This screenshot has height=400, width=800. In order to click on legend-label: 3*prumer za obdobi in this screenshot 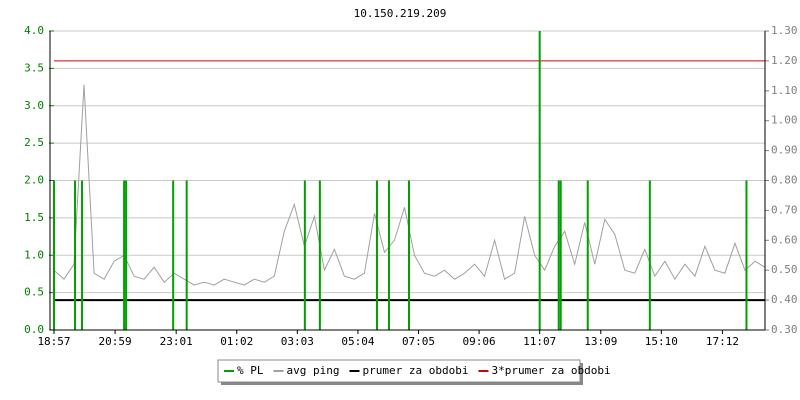, I will do `click(550, 370)`.